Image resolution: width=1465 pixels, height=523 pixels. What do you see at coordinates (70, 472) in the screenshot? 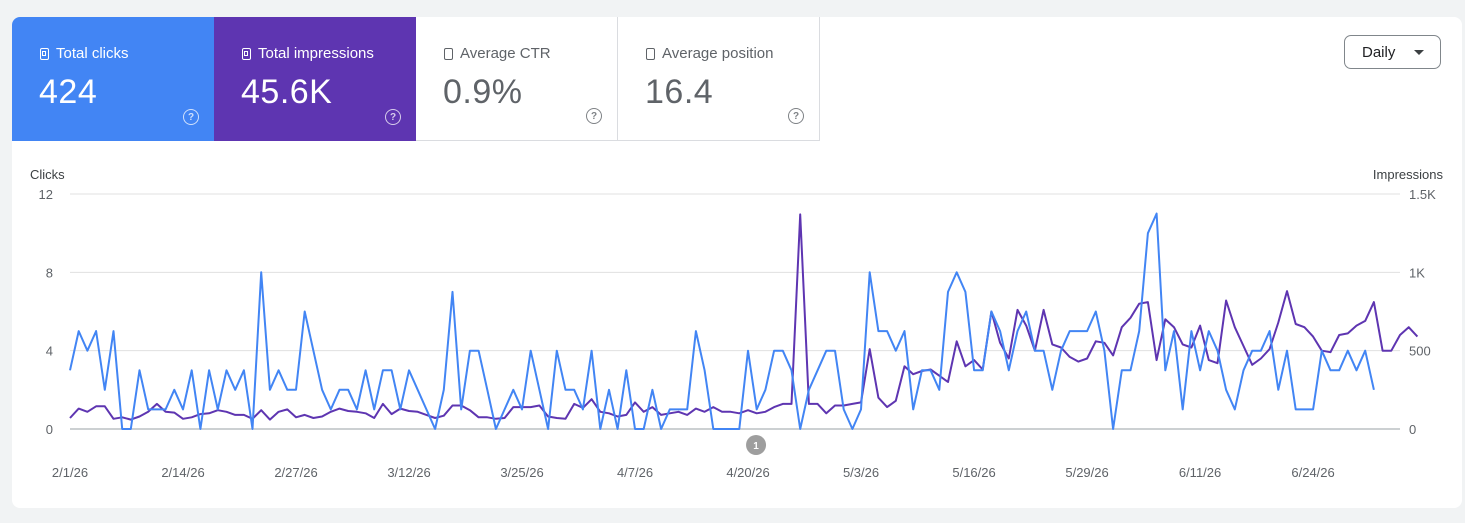
I see `x-tick-label: 2/1/26` at bounding box center [70, 472].